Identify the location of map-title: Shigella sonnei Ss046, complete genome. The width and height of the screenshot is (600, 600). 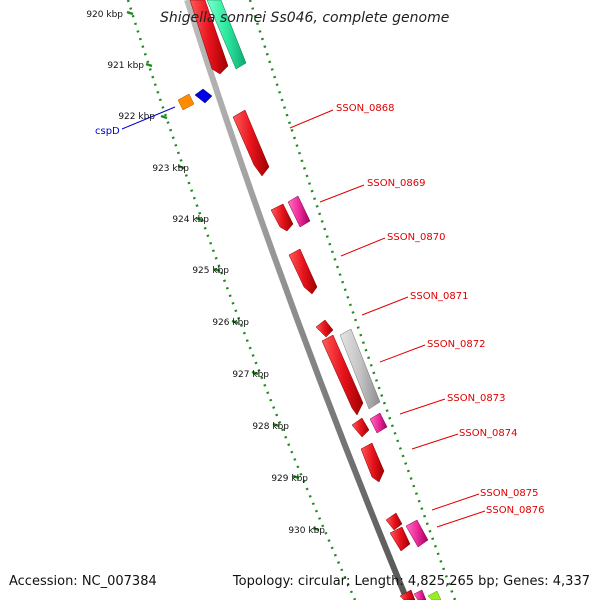
(304, 18).